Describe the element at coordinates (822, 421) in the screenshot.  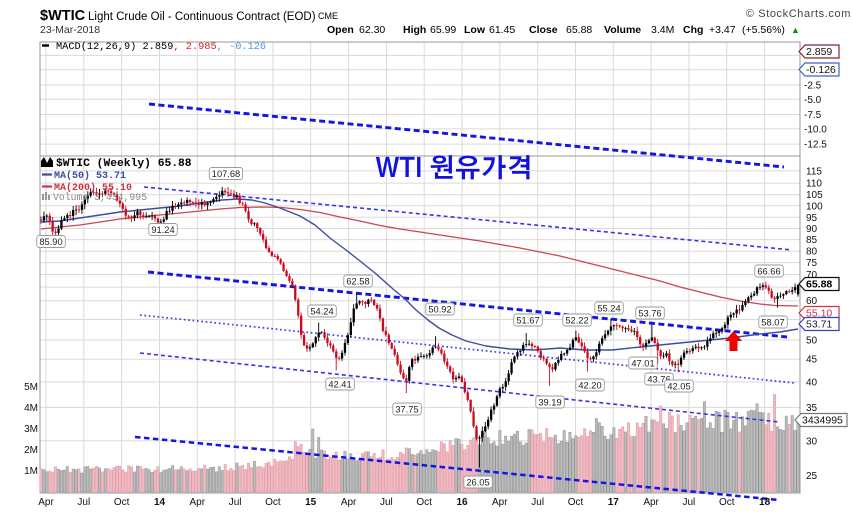
I see `svg-text: 3434995` at that location.